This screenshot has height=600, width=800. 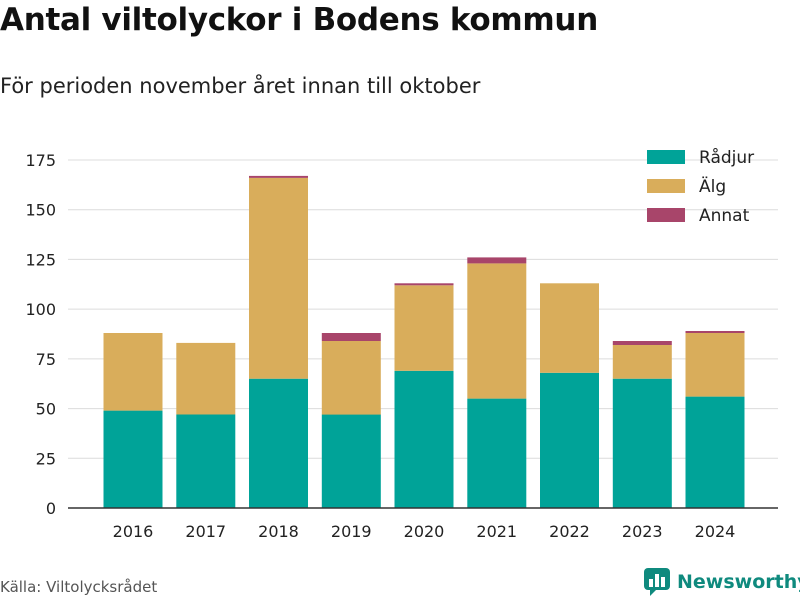 I want to click on y-tick-label: 25, so click(x=46, y=458).